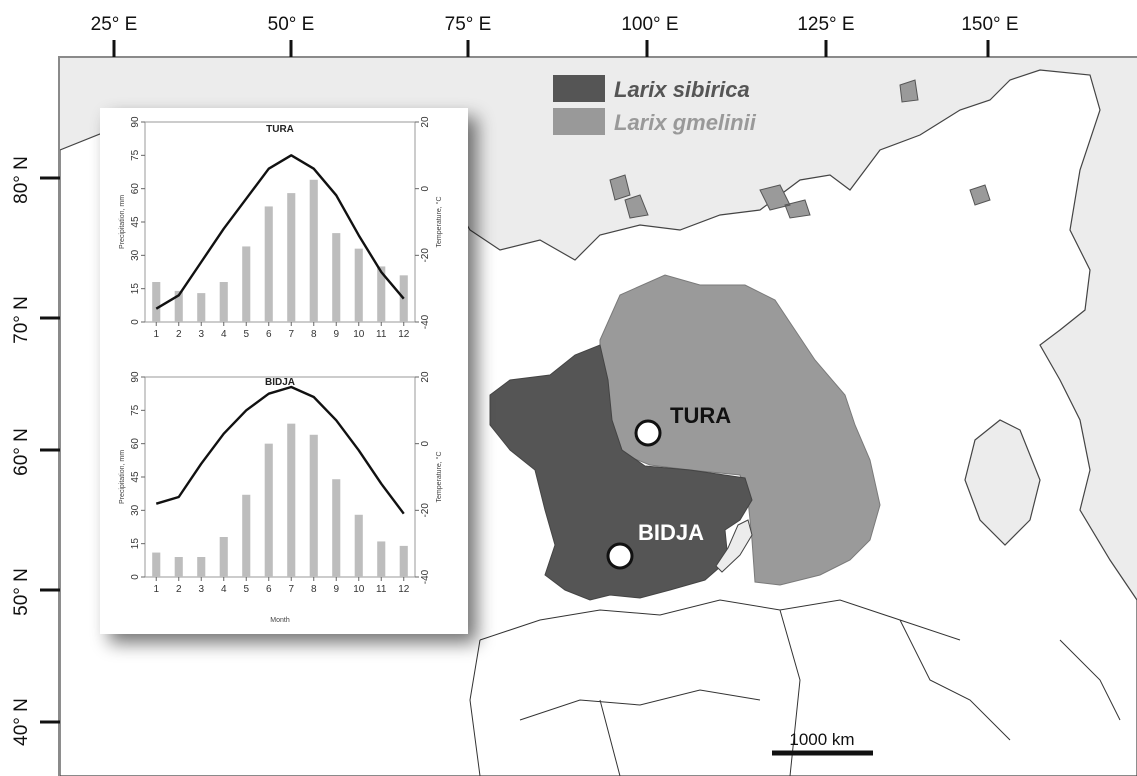 This screenshot has height=776, width=1137. What do you see at coordinates (685, 122) in the screenshot?
I see `legend-label-larix-gmelinii: Larix gmelinii` at bounding box center [685, 122].